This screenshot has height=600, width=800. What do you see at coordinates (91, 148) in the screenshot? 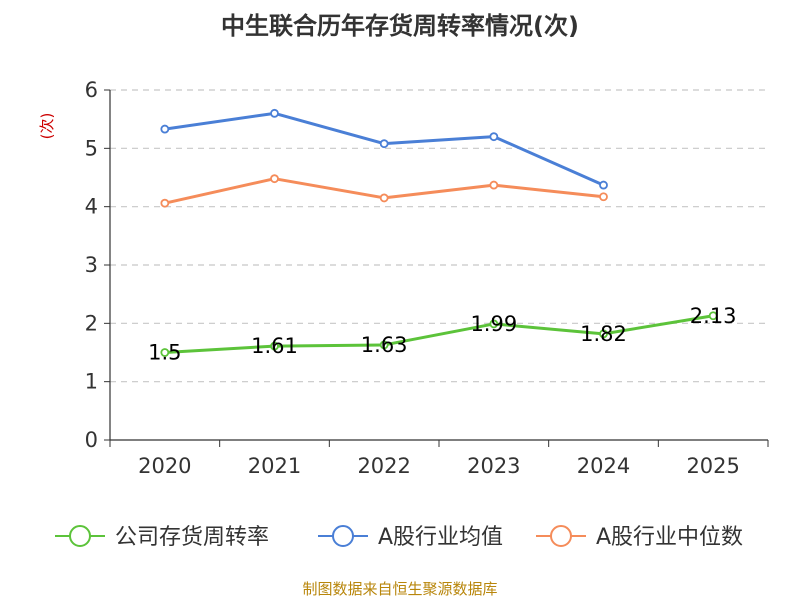
I see `y-tick-label: 5` at bounding box center [91, 148].